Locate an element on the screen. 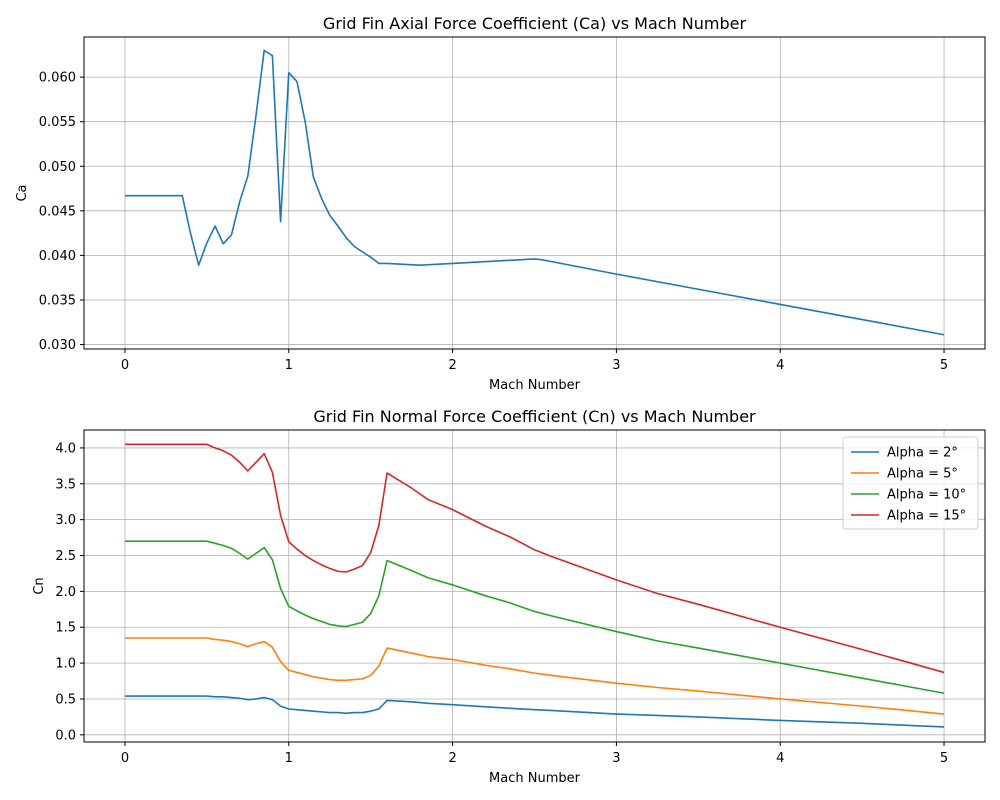  y-tick-label: 2.0 is located at coordinates (65, 592).